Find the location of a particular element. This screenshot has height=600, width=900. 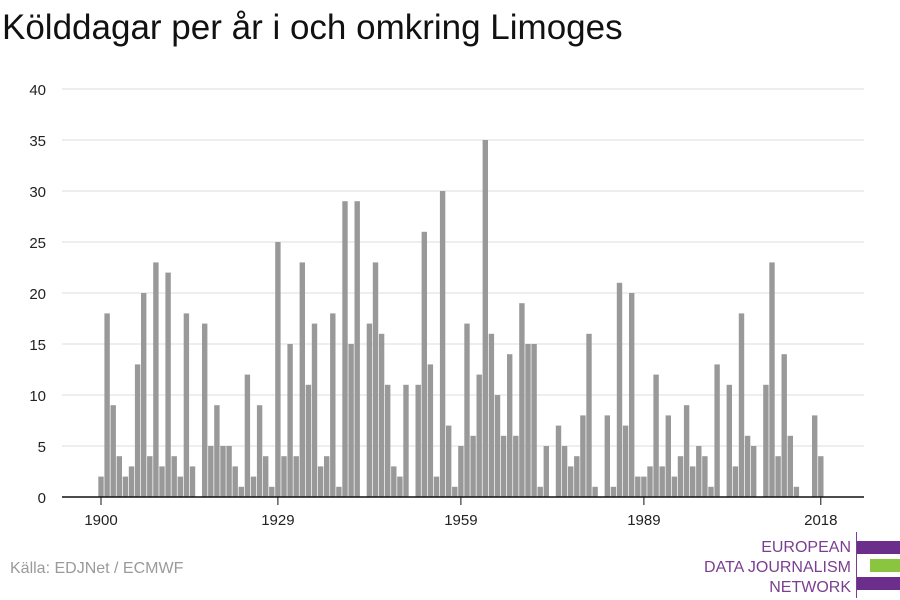

source-note: Källa: EDJNet / ECMWF is located at coordinates (97, 568).